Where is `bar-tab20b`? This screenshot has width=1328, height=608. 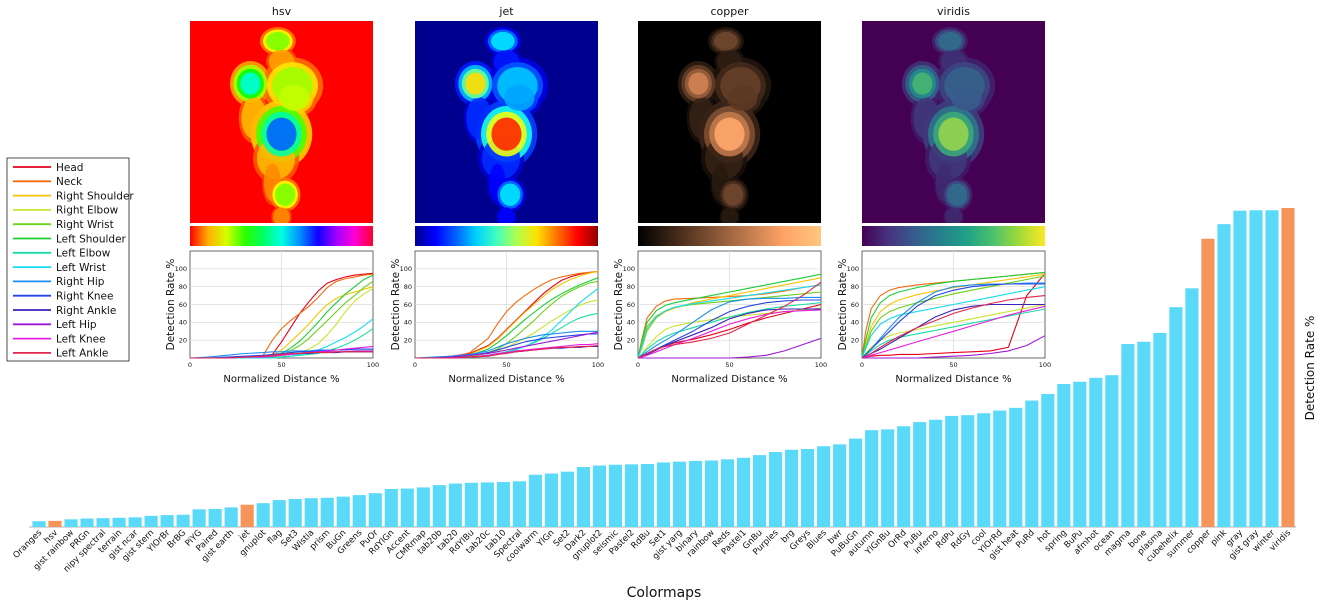
bar-tab20b is located at coordinates (439, 506).